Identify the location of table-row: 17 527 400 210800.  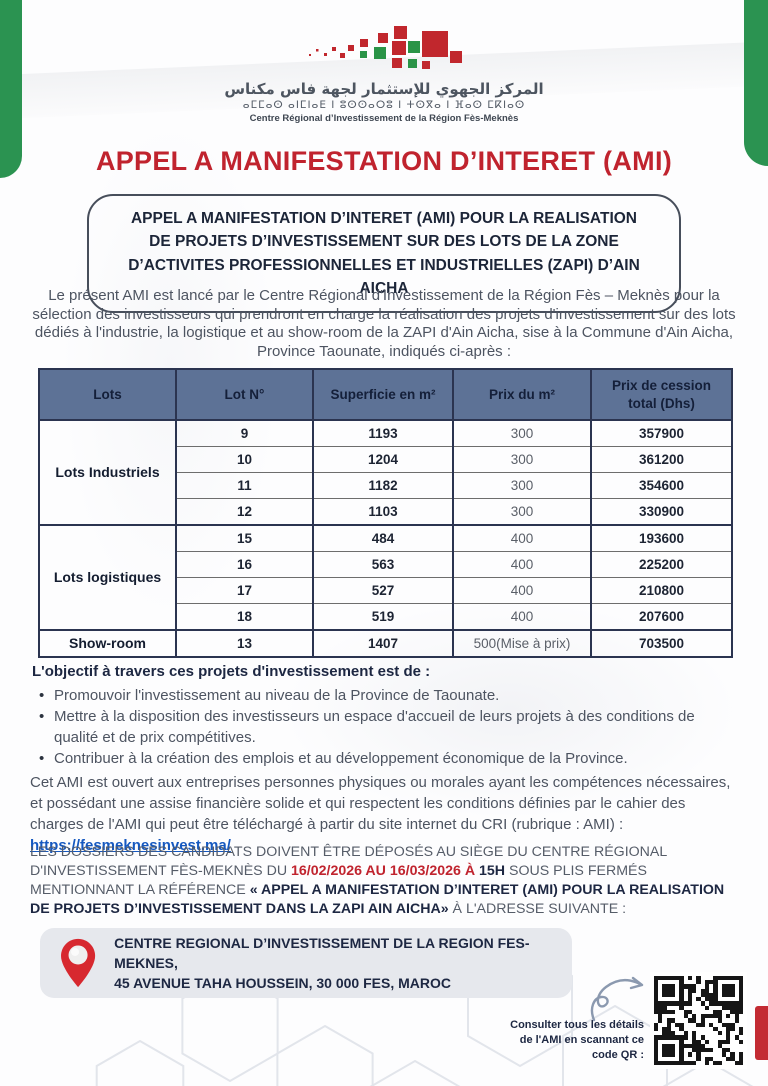
(386, 590).